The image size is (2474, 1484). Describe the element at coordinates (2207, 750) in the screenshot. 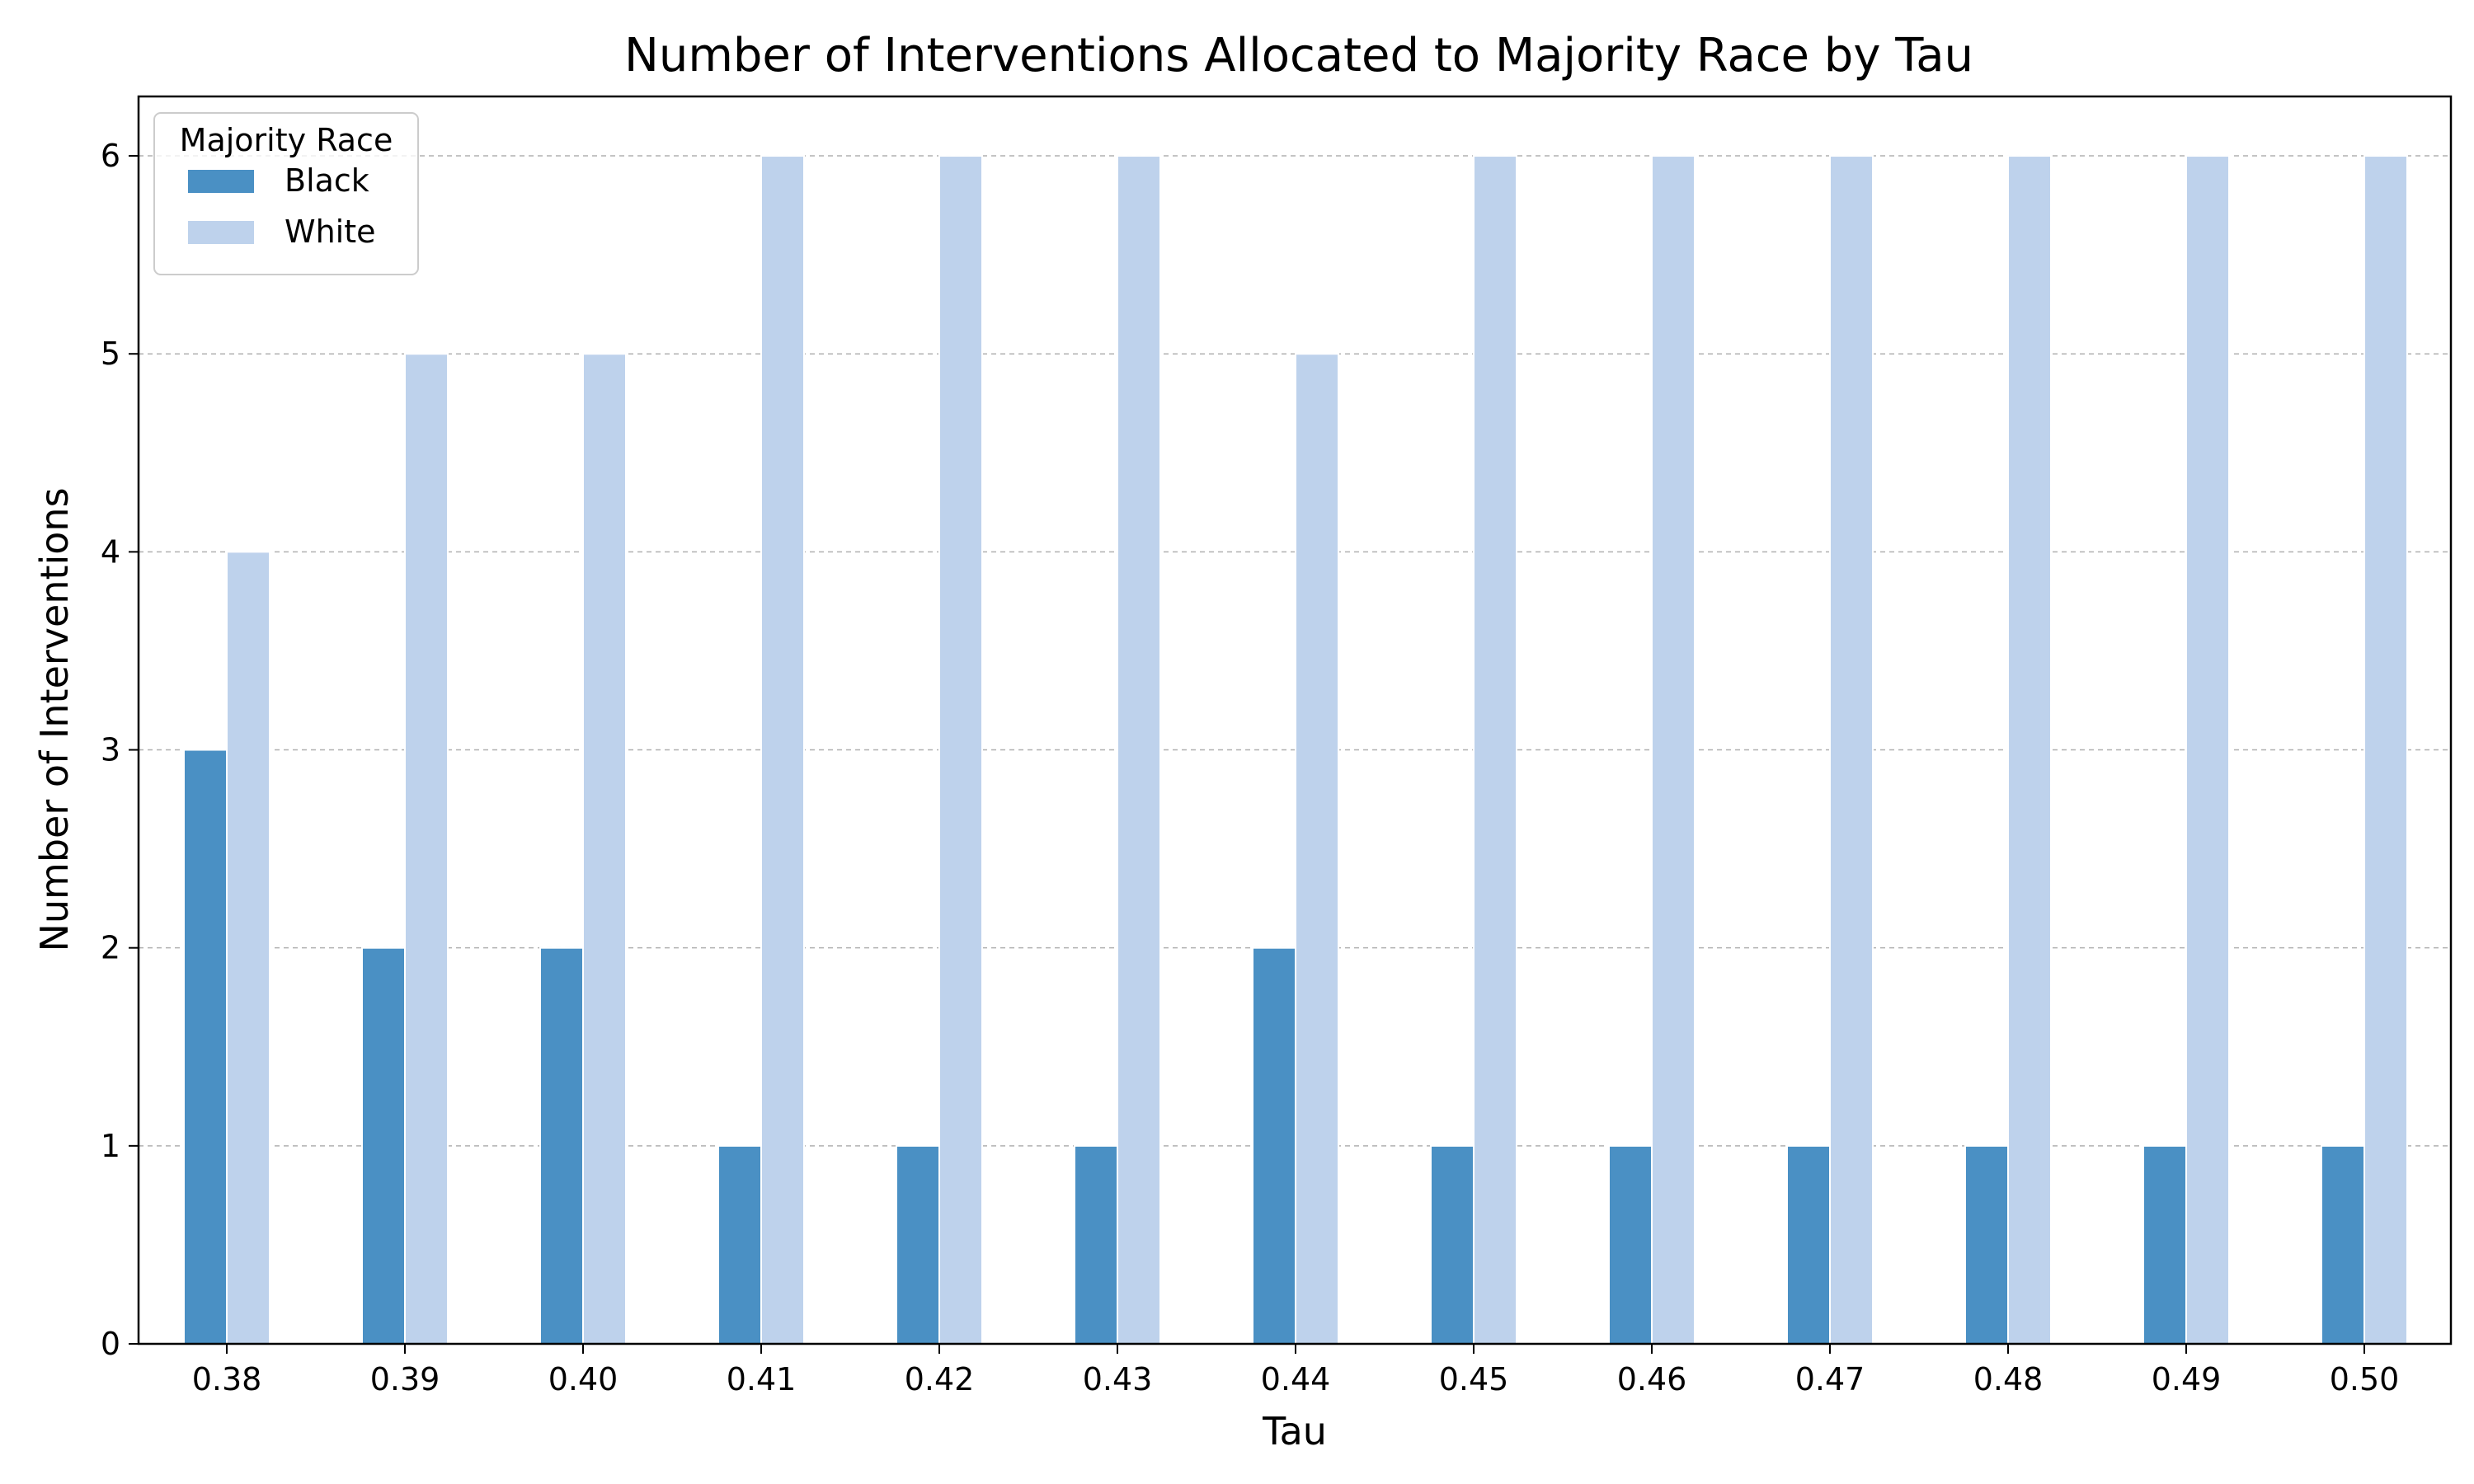

I see `bar-white-0.49` at that location.